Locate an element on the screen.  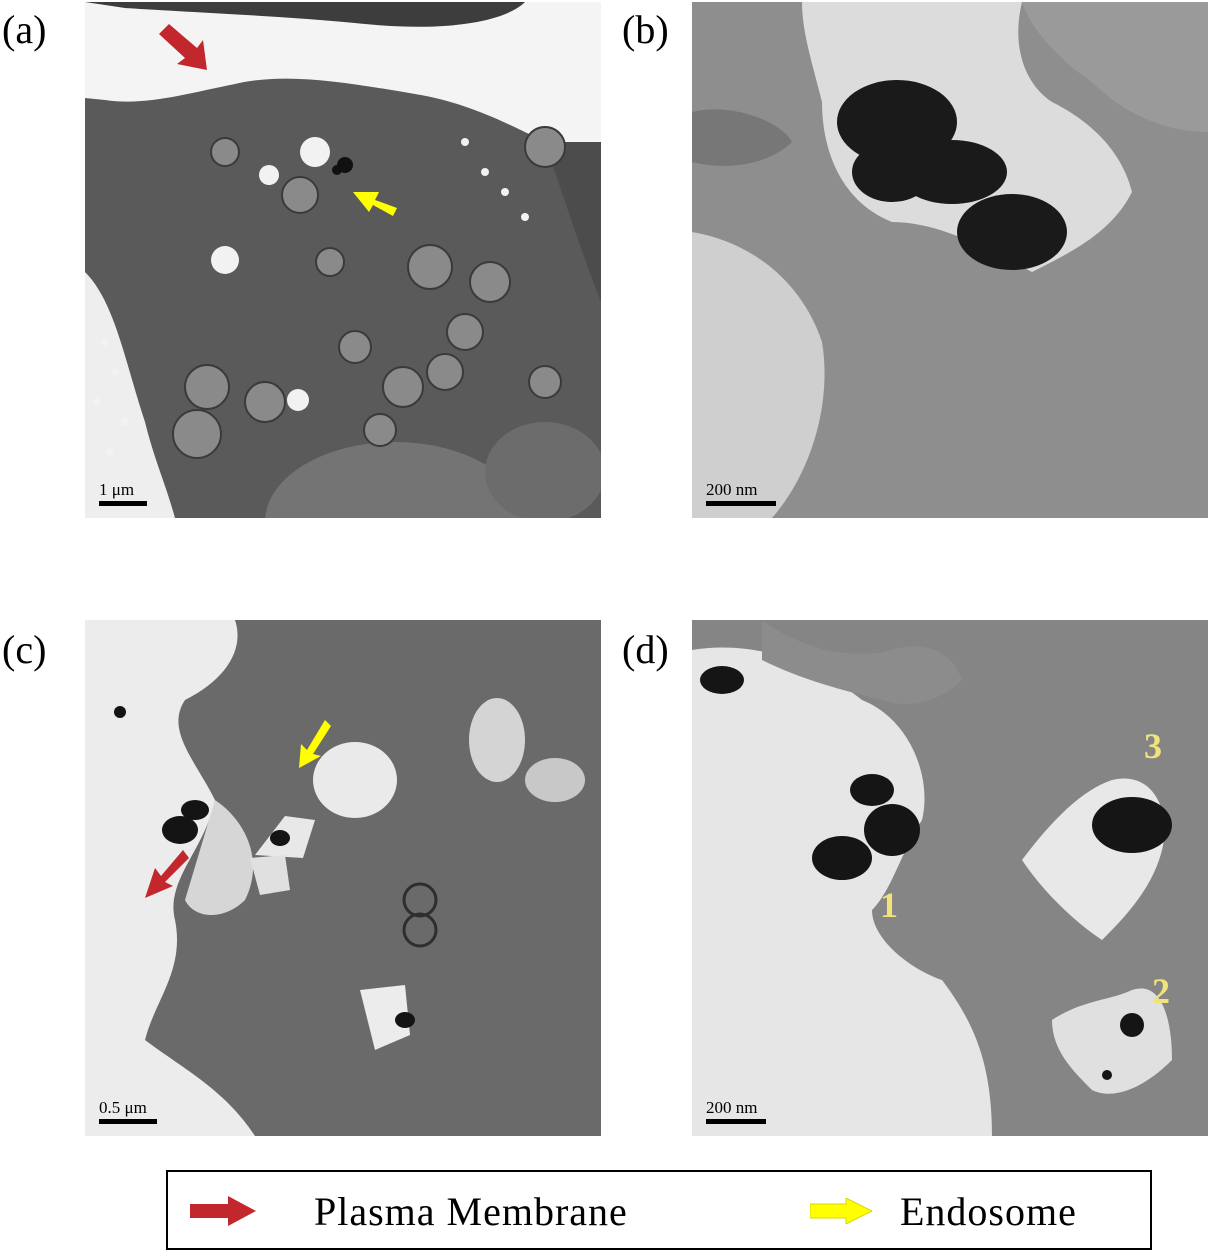
scale-bar-c: 0.5 μm is located at coordinates (128, 1111).